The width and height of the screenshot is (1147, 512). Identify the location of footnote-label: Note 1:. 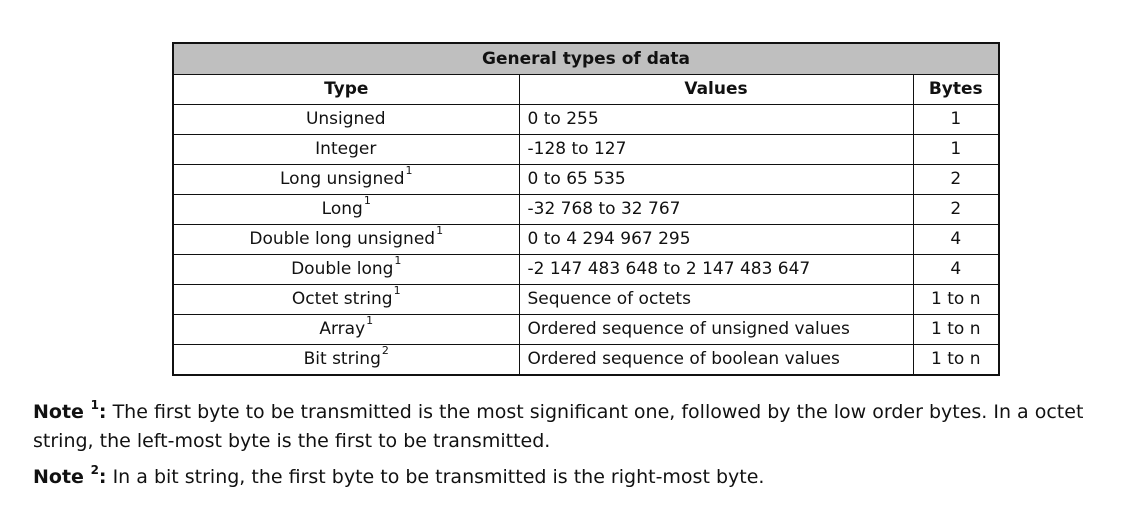
(70, 410).